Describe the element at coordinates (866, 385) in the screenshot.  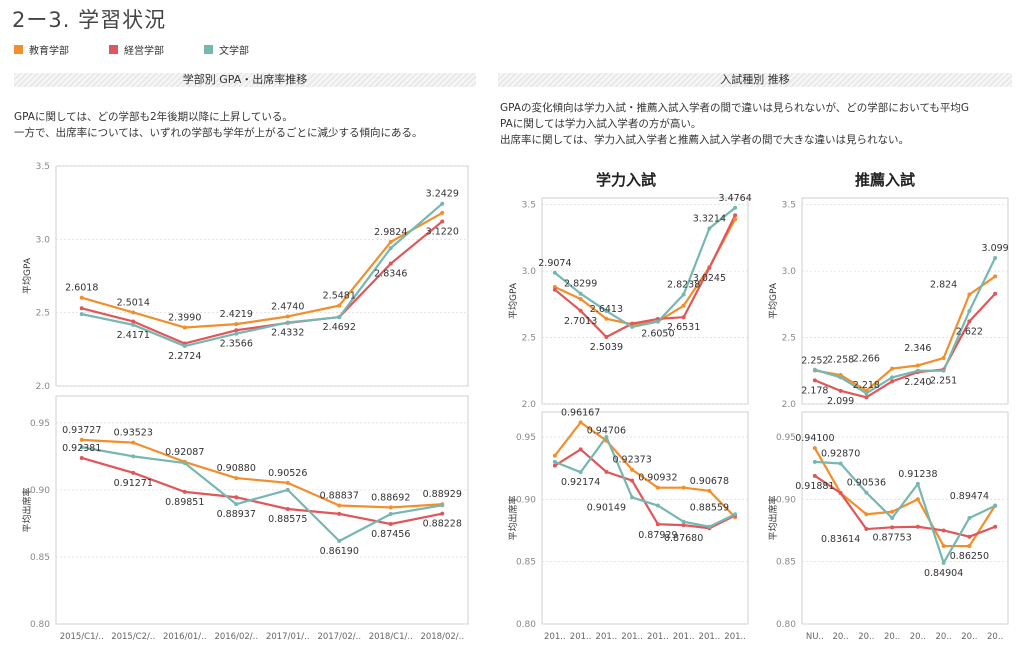
I see `data-label: 2.218` at that location.